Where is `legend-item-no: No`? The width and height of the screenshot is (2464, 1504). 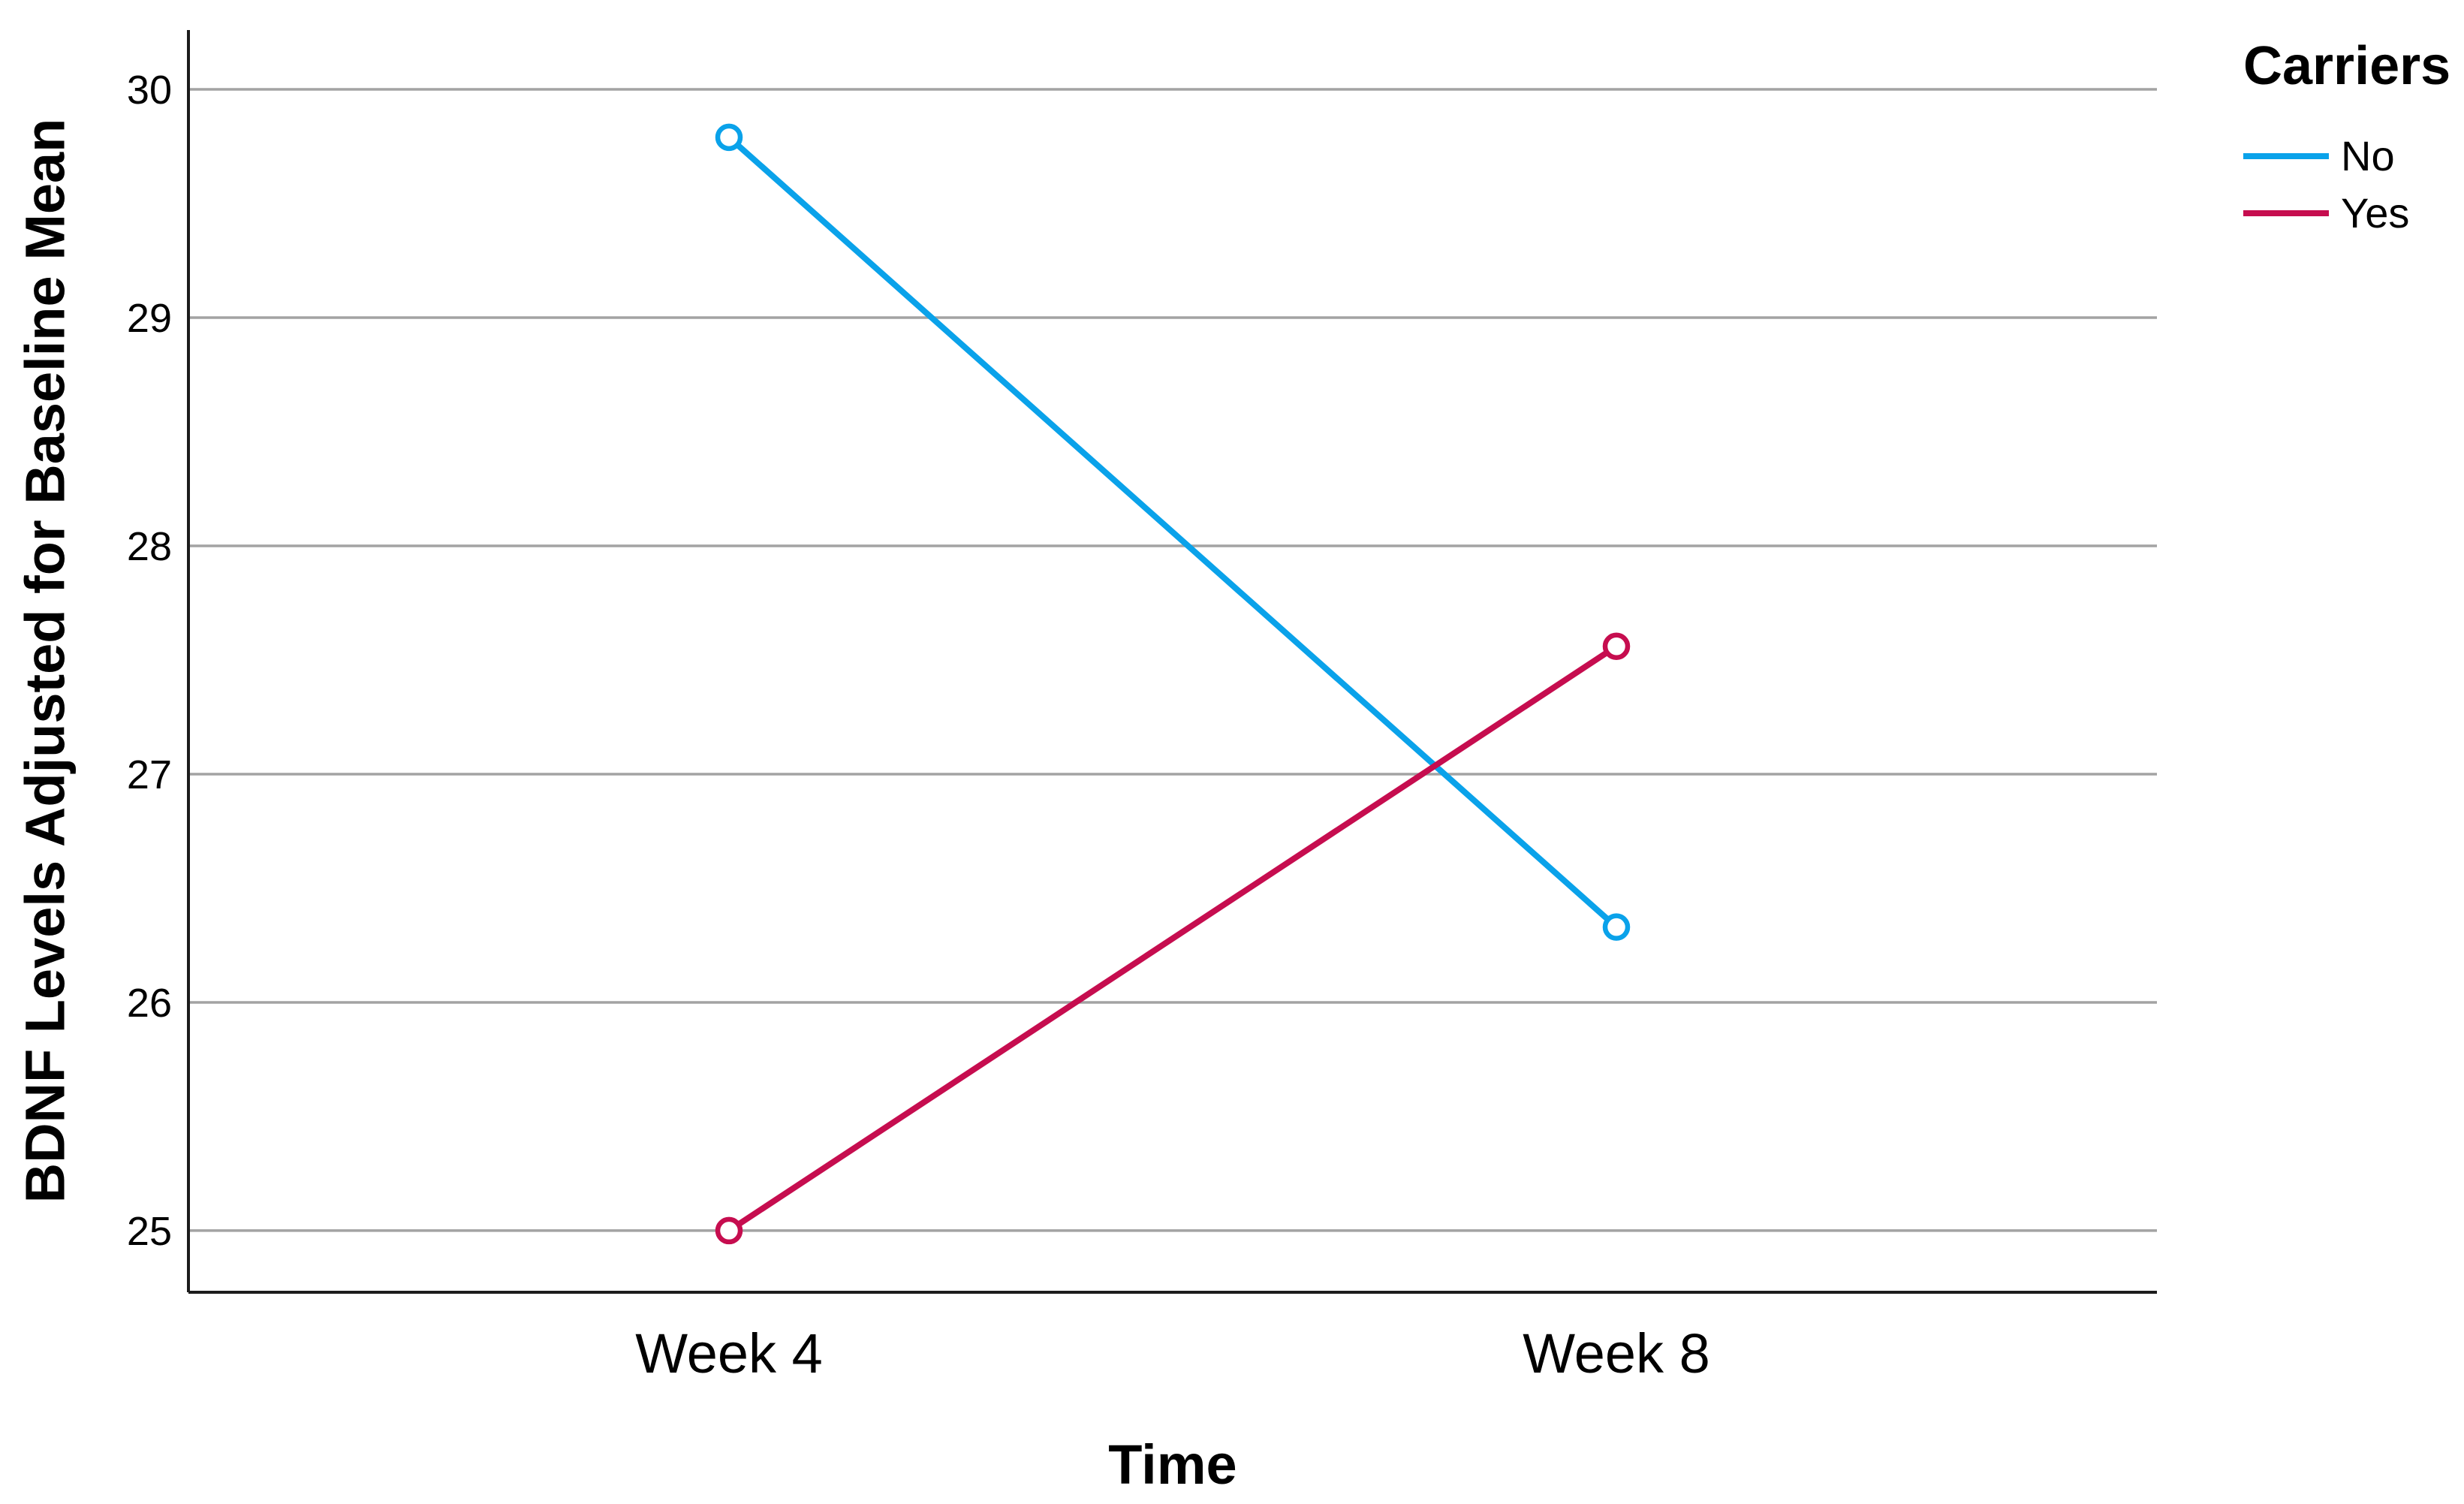 legend-item-no: No is located at coordinates (2352, 156).